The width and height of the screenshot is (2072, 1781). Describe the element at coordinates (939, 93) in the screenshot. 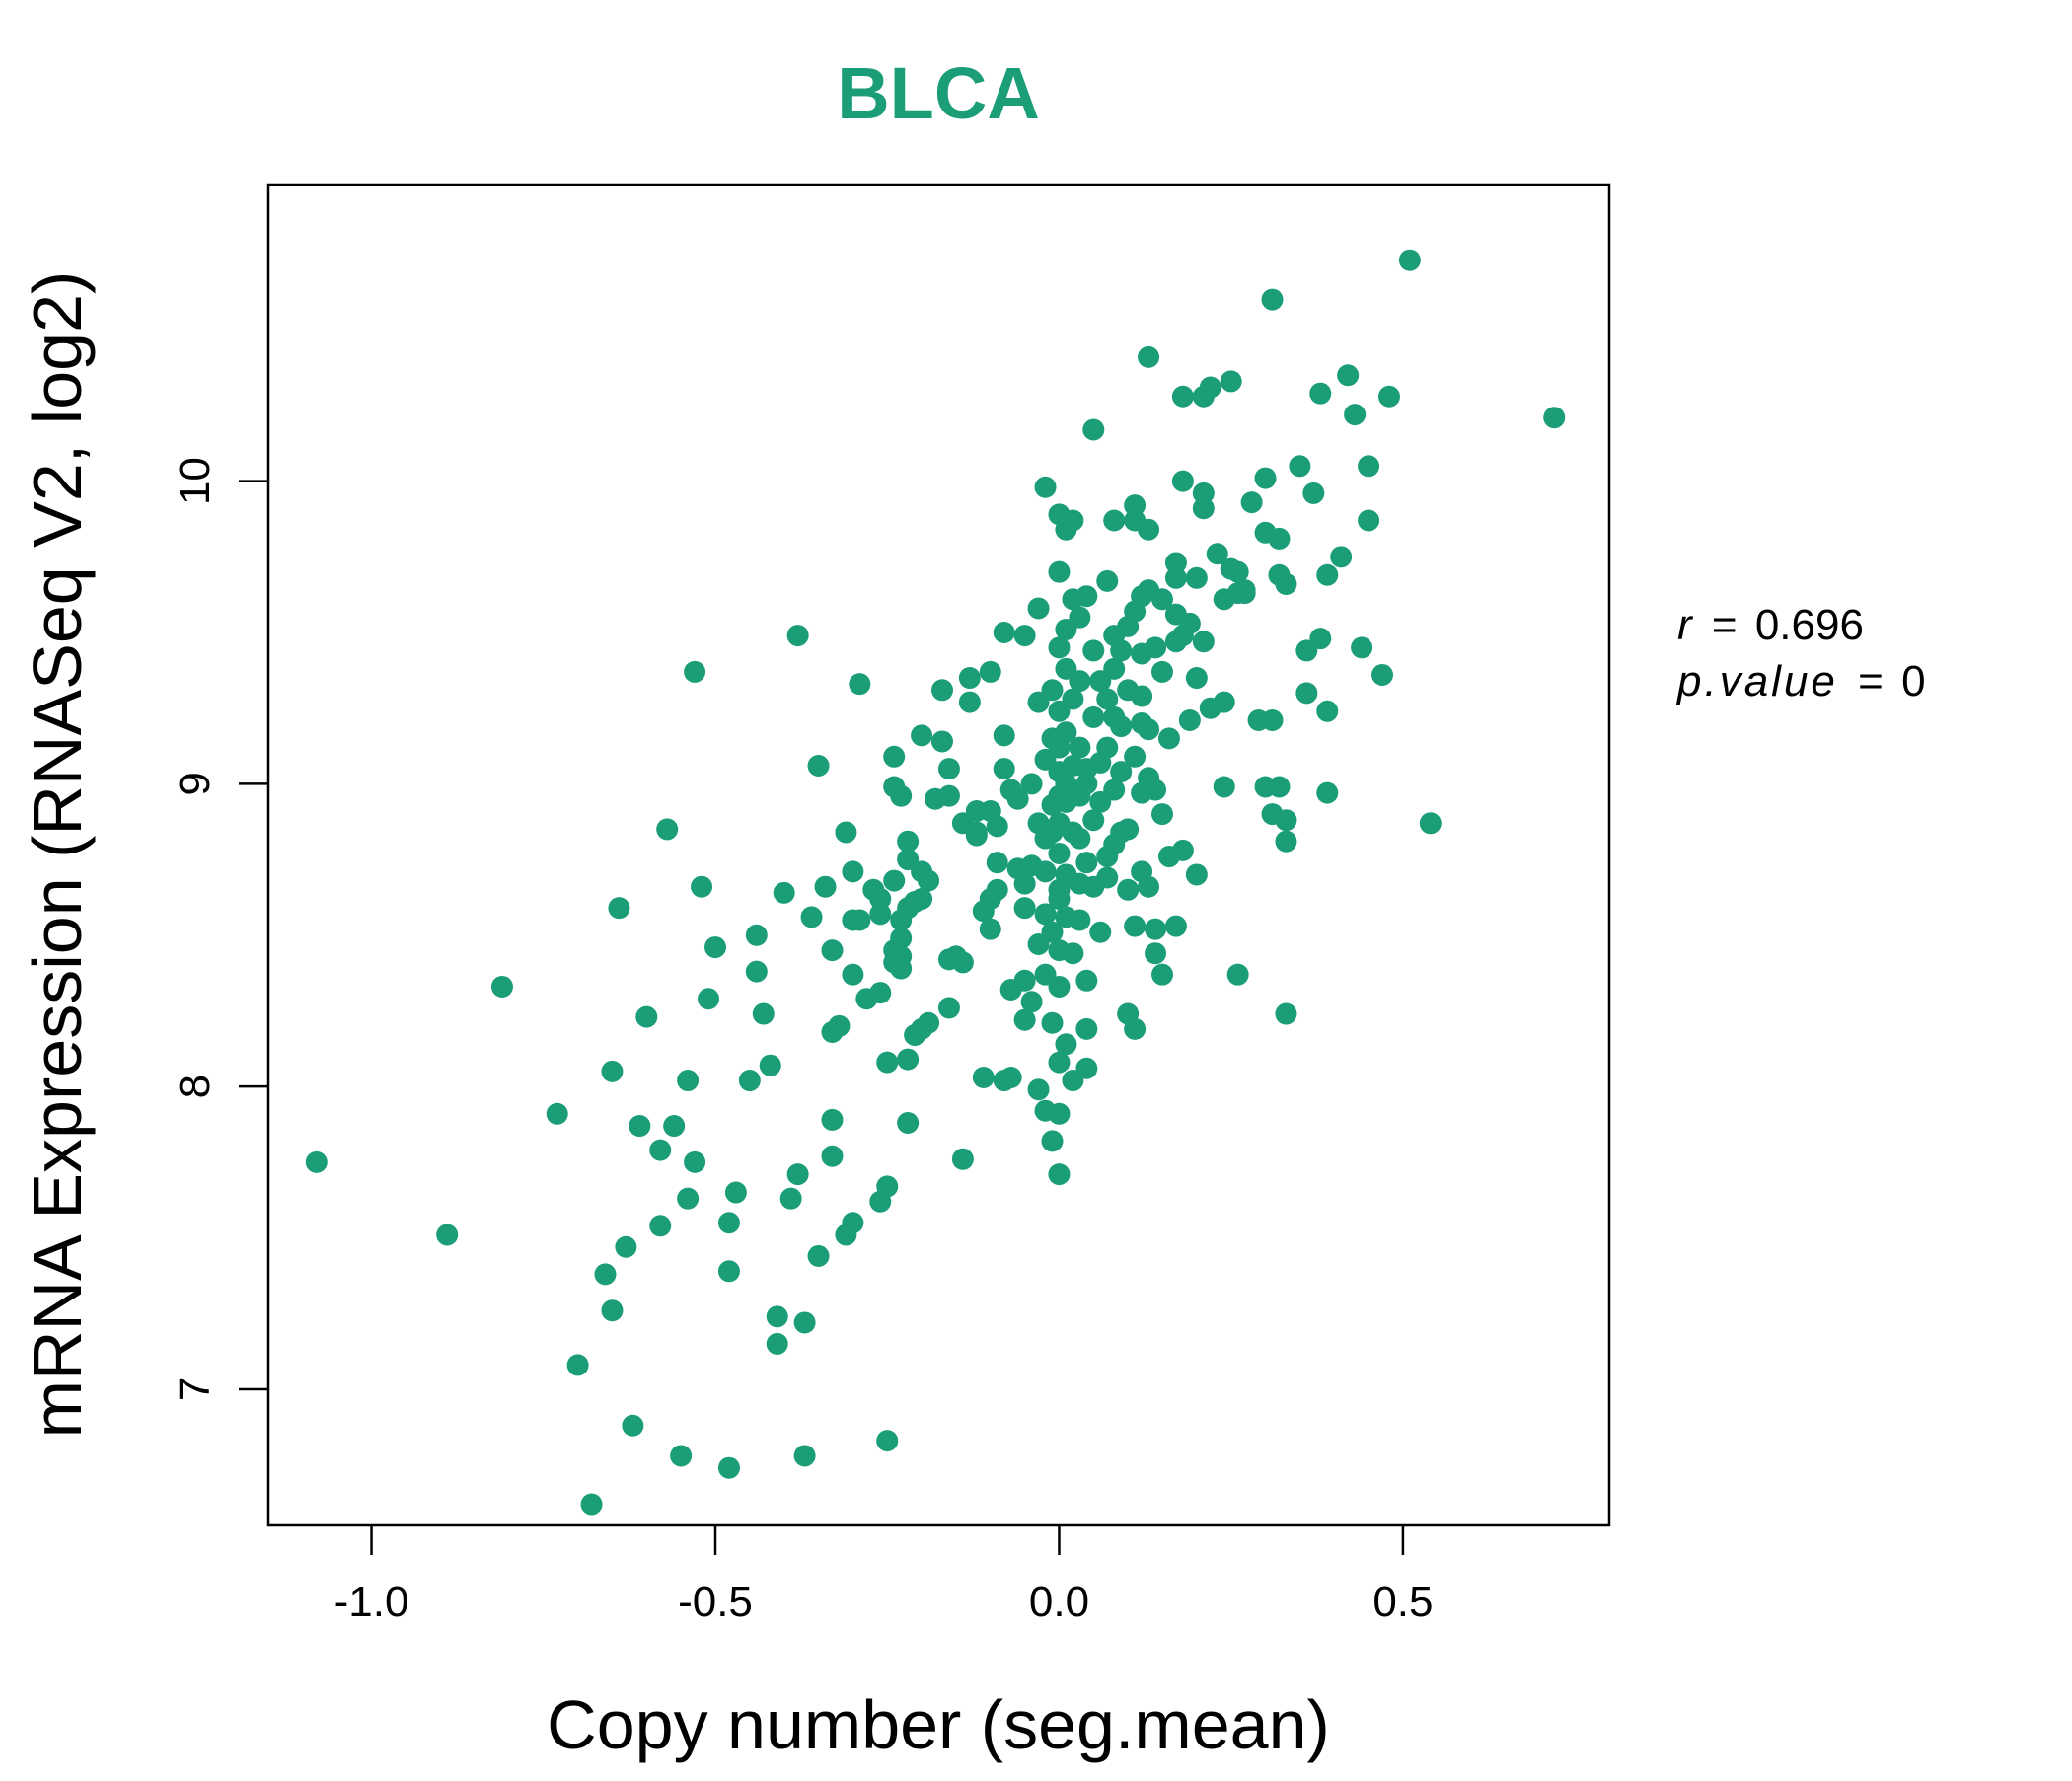

I see `chart-title: BLCA` at that location.